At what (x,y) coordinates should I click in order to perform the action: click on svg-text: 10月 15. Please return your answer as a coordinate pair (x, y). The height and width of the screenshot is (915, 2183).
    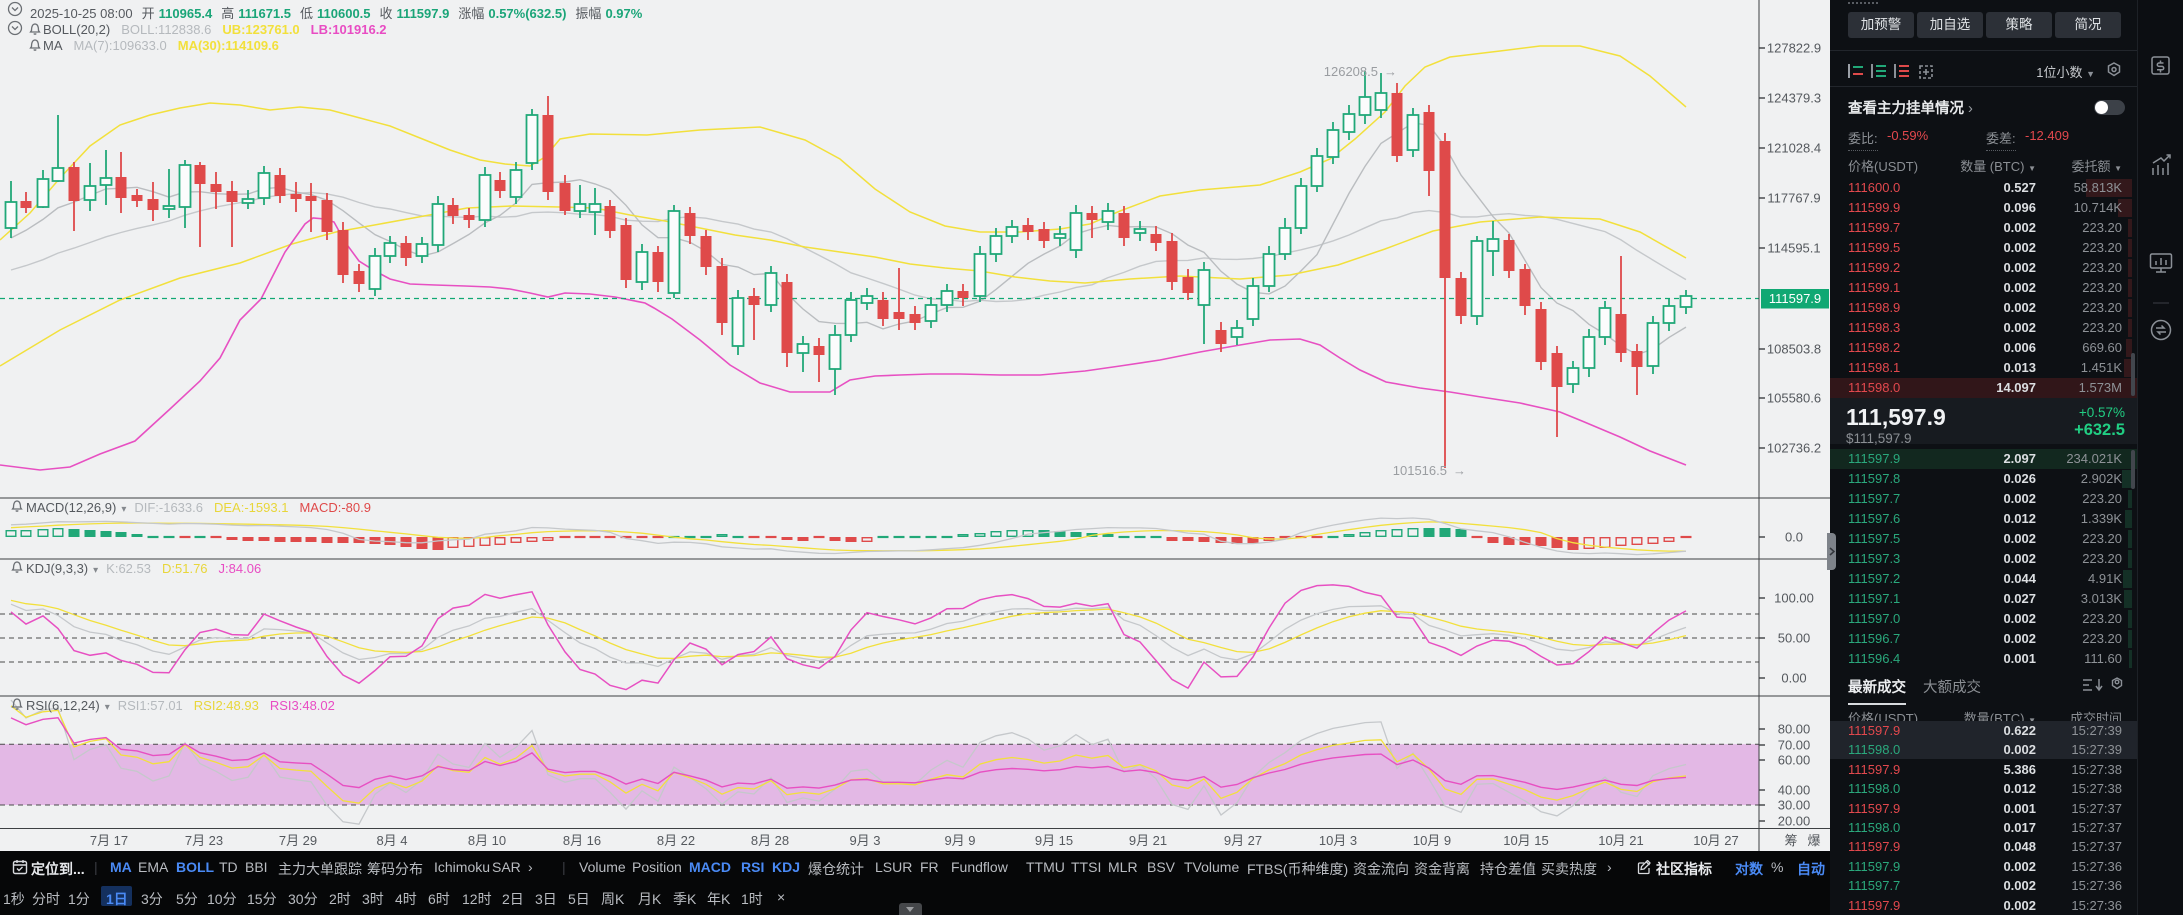
    Looking at the image, I should click on (1526, 840).